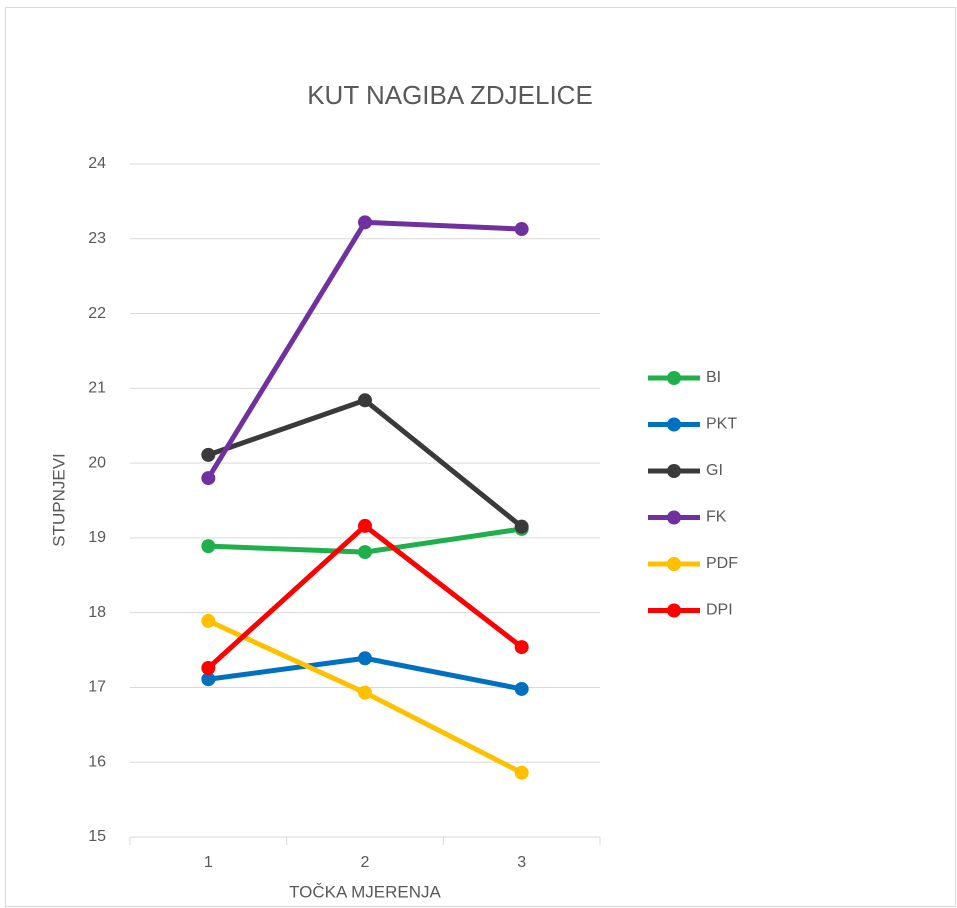 The width and height of the screenshot is (957, 908). I want to click on legend-label: BI, so click(713, 377).